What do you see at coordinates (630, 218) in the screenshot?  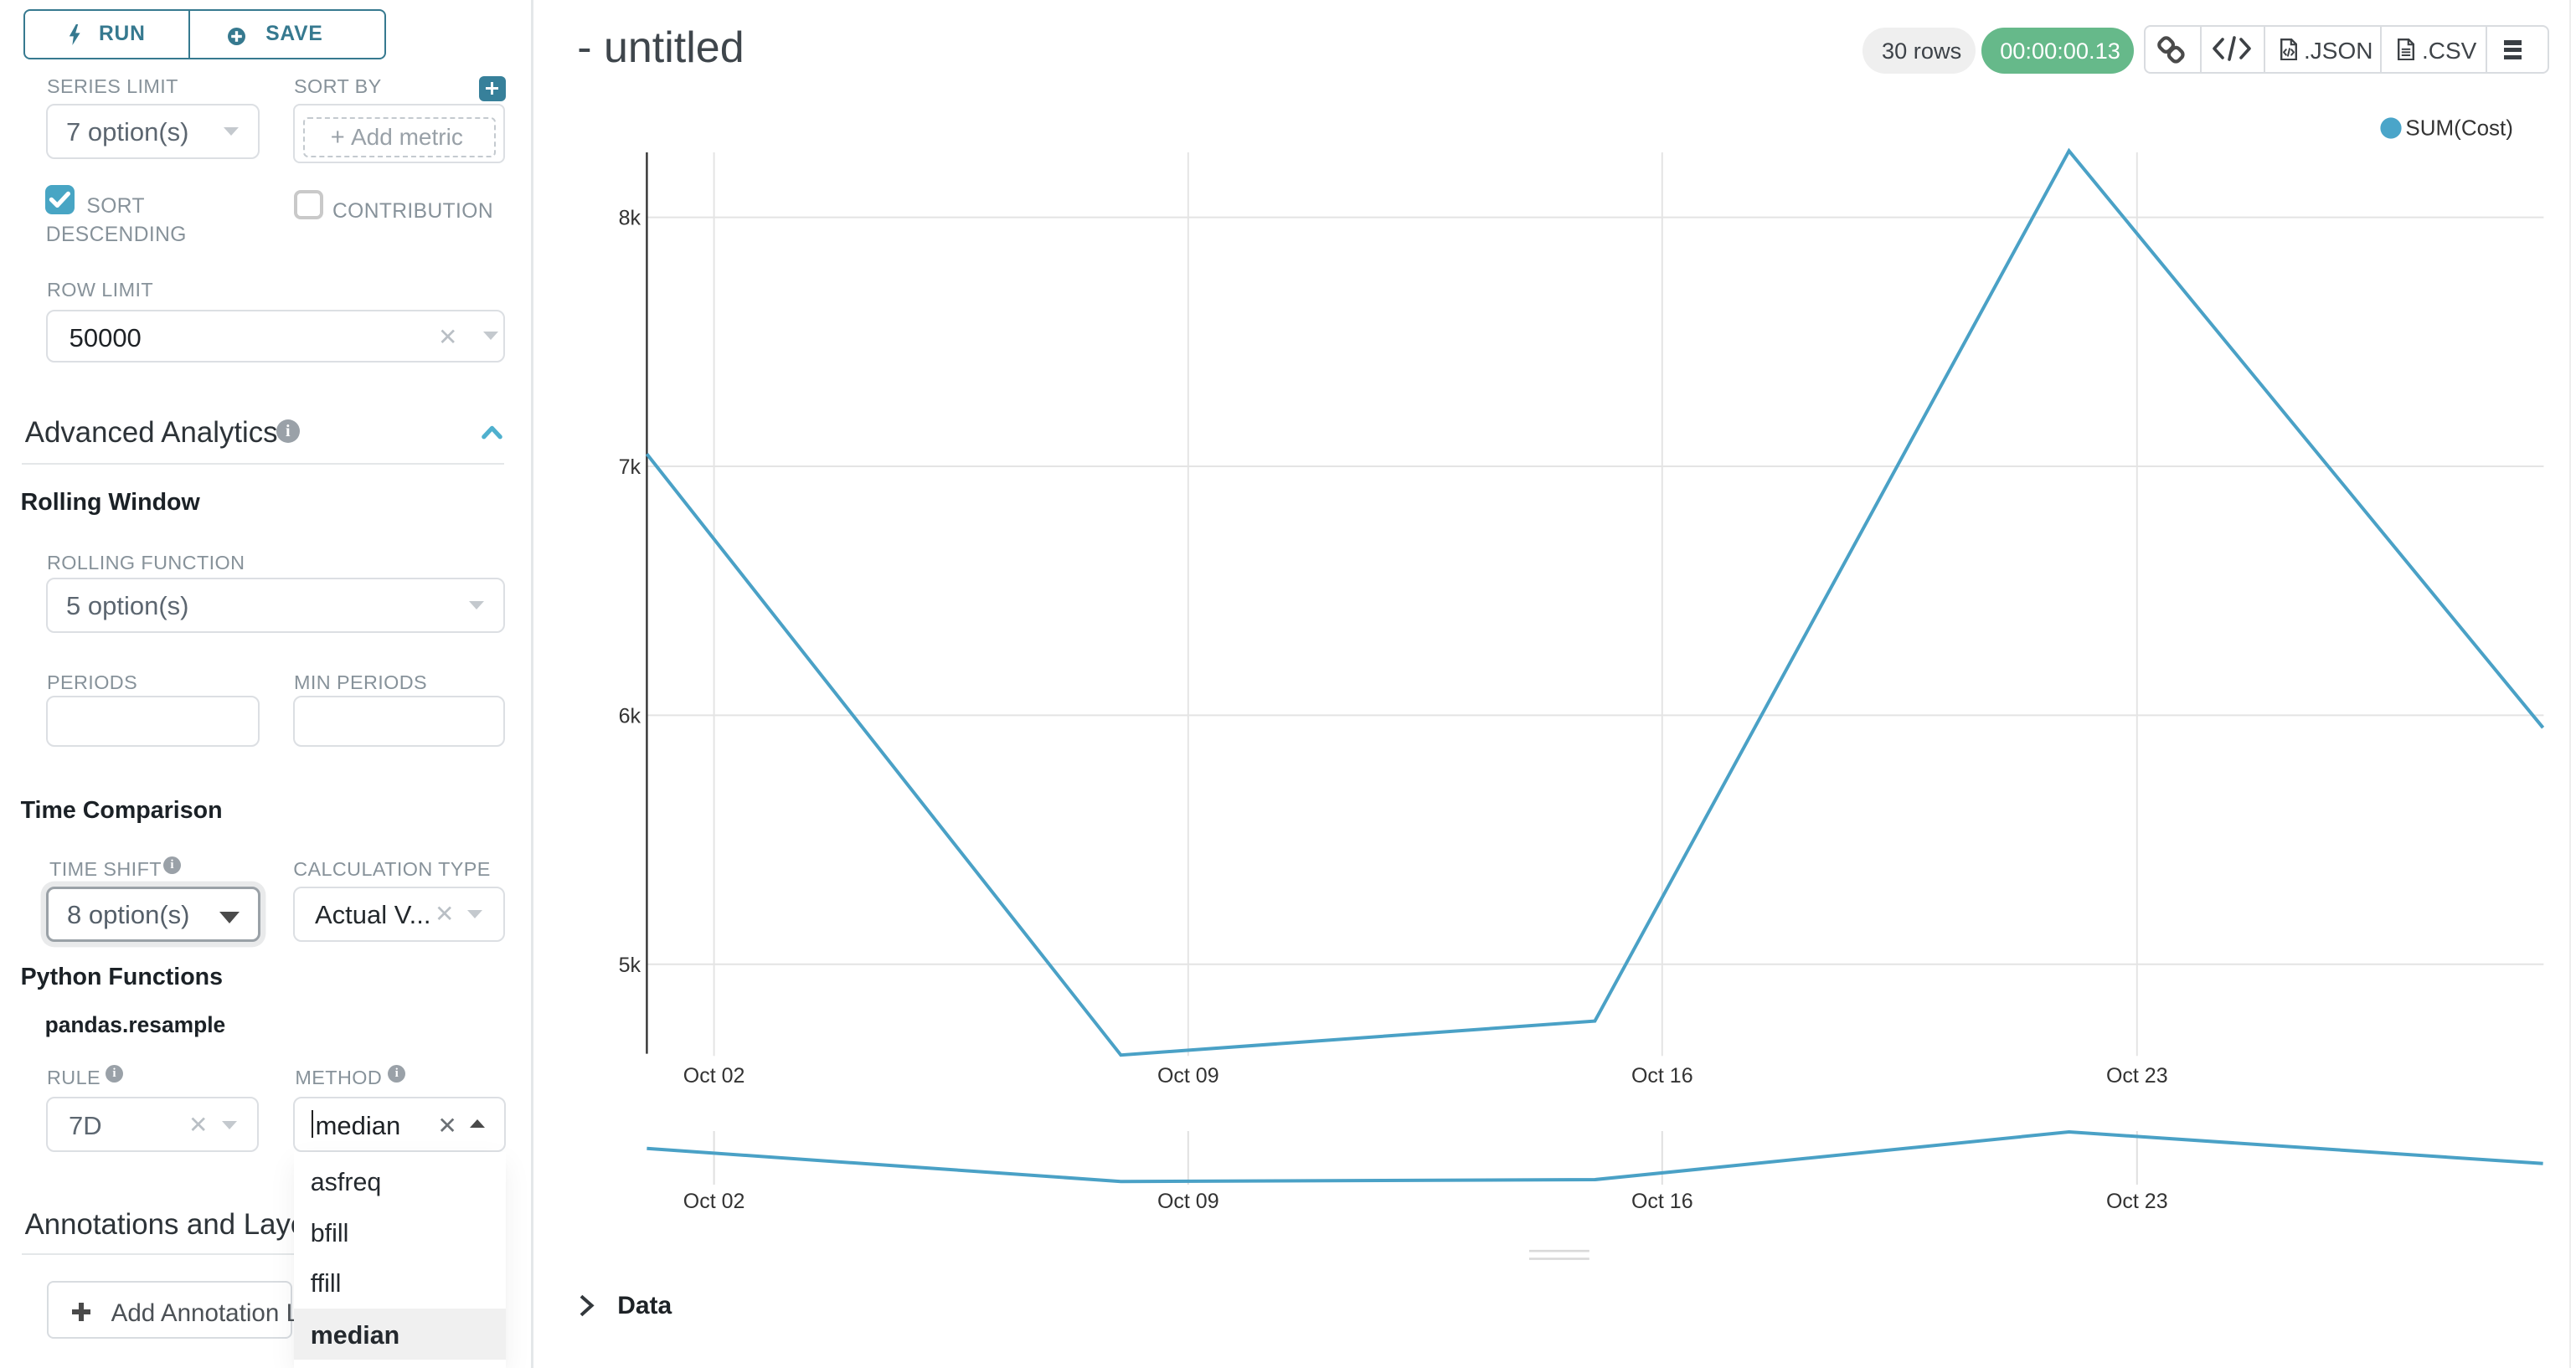 I see `svg-text: 8k` at bounding box center [630, 218].